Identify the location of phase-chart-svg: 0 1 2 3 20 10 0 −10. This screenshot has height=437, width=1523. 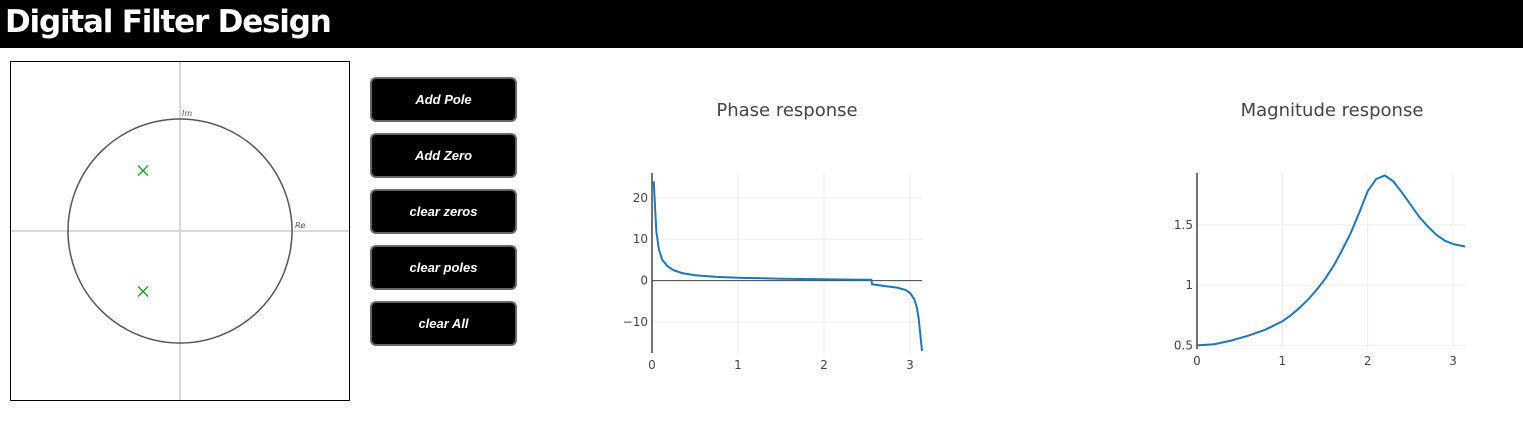
(770, 235).